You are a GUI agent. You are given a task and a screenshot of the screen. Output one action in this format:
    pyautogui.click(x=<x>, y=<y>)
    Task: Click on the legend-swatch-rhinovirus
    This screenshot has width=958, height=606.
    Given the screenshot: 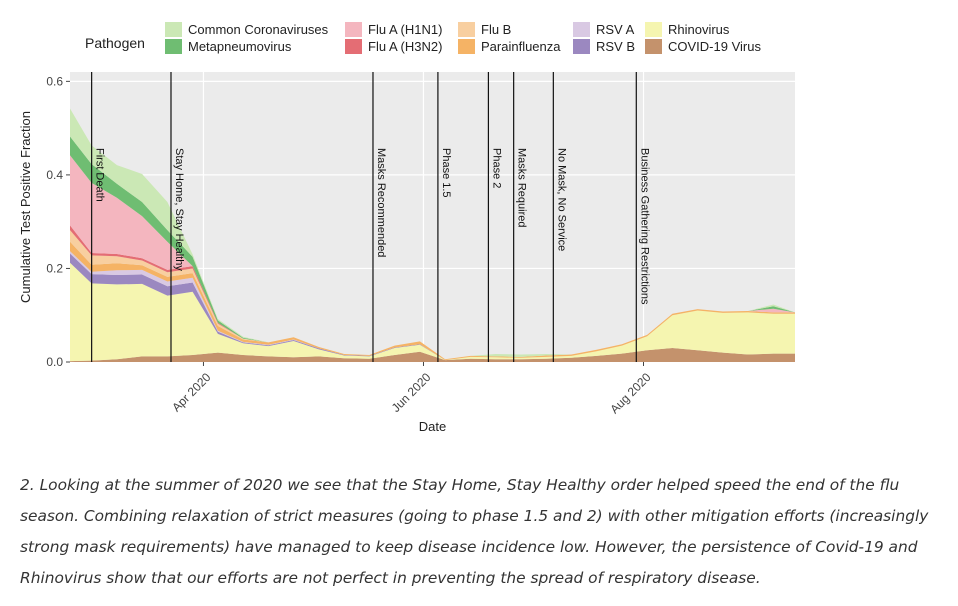 What is the action you would take?
    pyautogui.click(x=653, y=29)
    